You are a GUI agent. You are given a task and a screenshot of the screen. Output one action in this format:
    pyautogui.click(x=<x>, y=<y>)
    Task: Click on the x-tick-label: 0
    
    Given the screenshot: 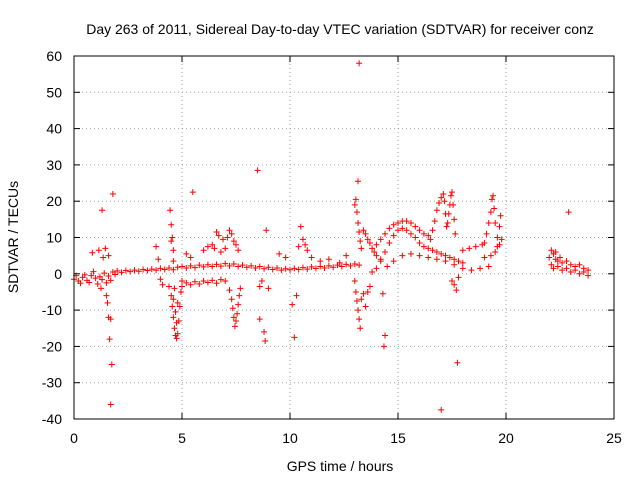 What is the action you would take?
    pyautogui.click(x=74, y=438)
    